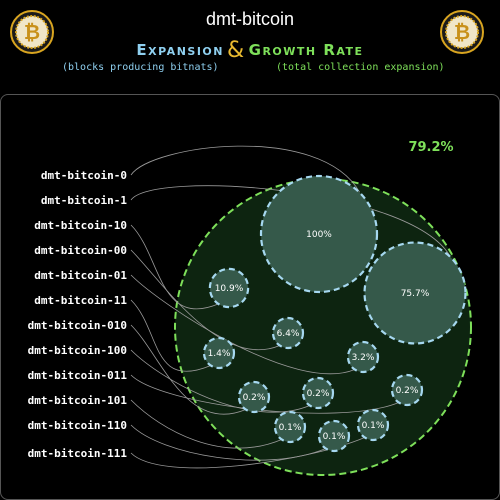 The width and height of the screenshot is (500, 500). What do you see at coordinates (84, 200) in the screenshot?
I see `series-label-dmt-bitcoin-1: dmt-bitcoin-1` at bounding box center [84, 200].